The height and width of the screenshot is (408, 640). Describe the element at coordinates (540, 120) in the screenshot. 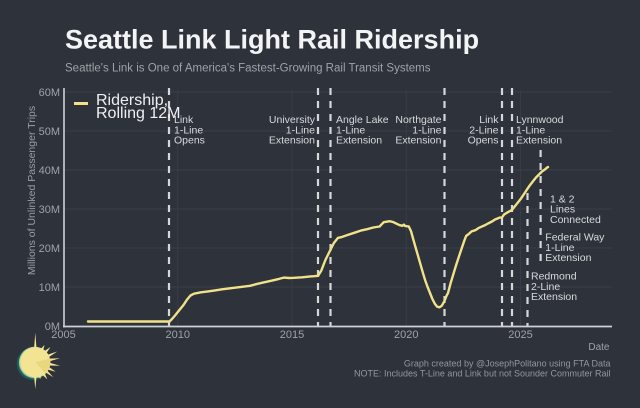

I see `svg-text: Lynnwood` at that location.